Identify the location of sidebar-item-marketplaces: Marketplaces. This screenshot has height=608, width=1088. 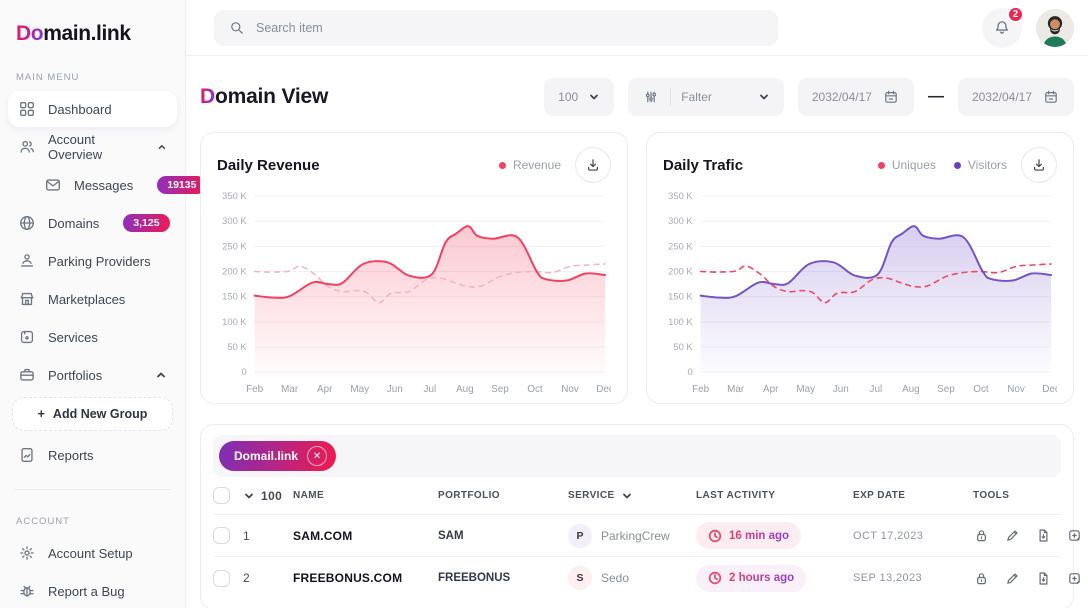
(92, 299).